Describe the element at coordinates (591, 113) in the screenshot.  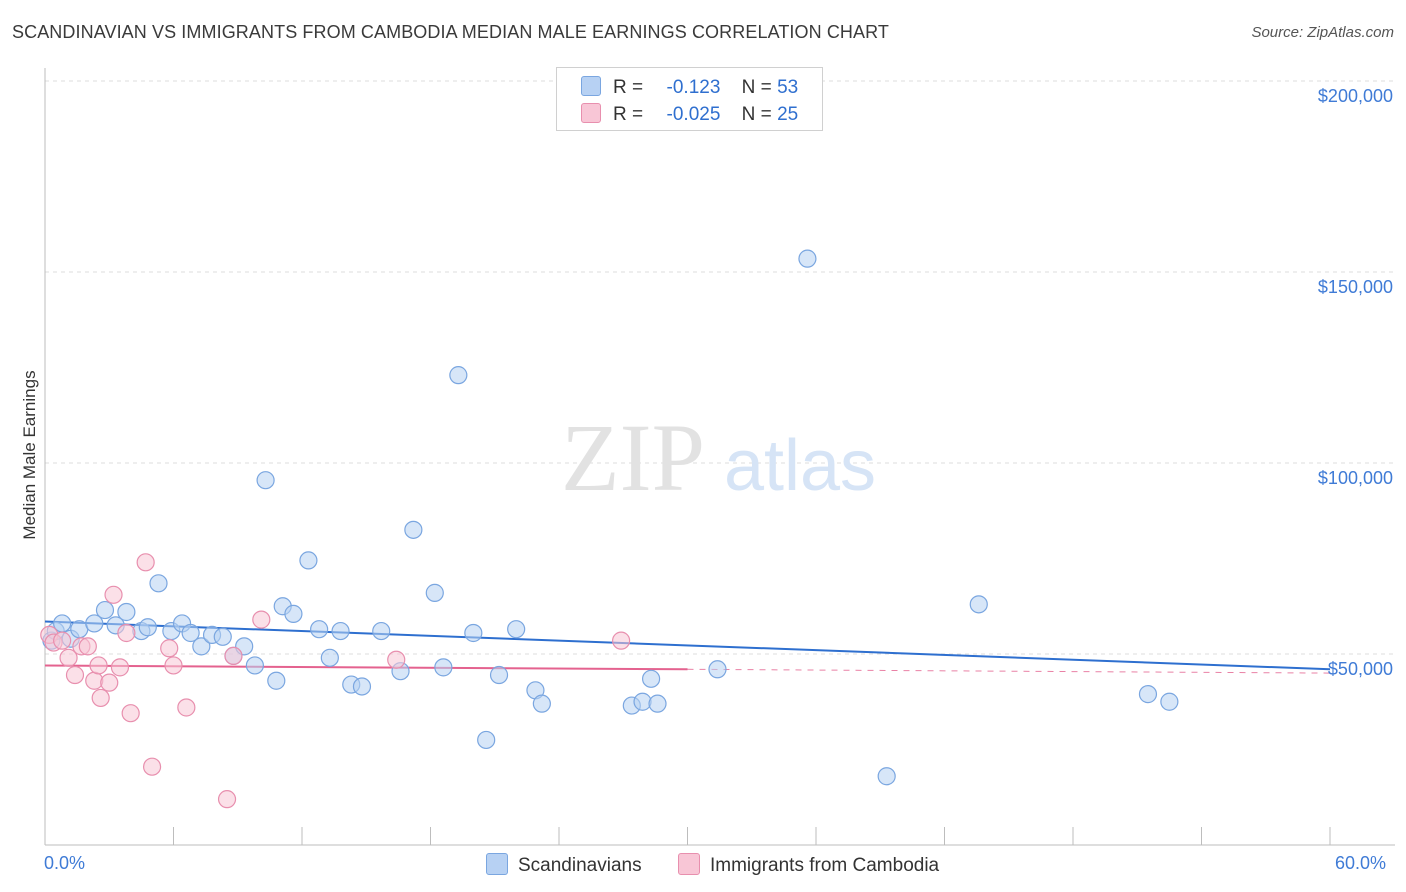
I see `legend-swatch-cambodia` at that location.